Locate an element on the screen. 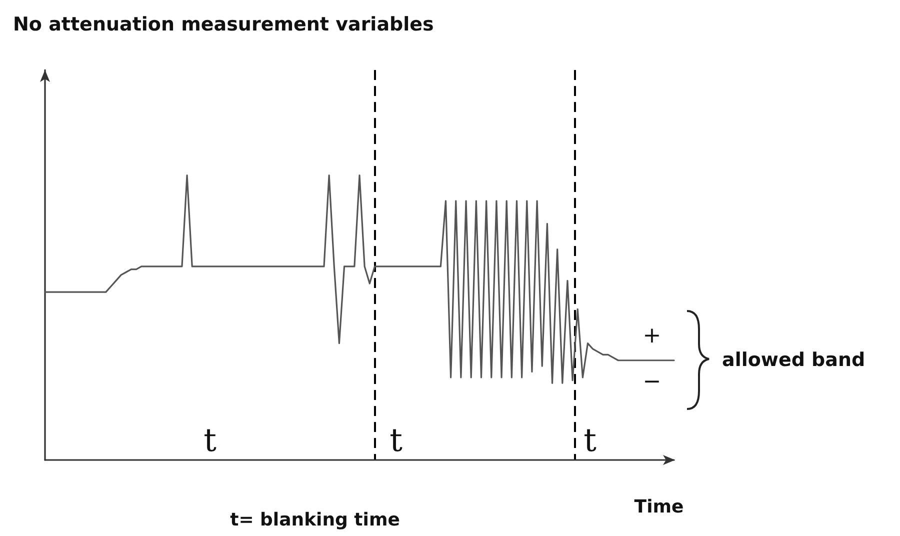 Image resolution: width=900 pixels, height=536 pixels. text: t= blanking time is located at coordinates (315, 520).